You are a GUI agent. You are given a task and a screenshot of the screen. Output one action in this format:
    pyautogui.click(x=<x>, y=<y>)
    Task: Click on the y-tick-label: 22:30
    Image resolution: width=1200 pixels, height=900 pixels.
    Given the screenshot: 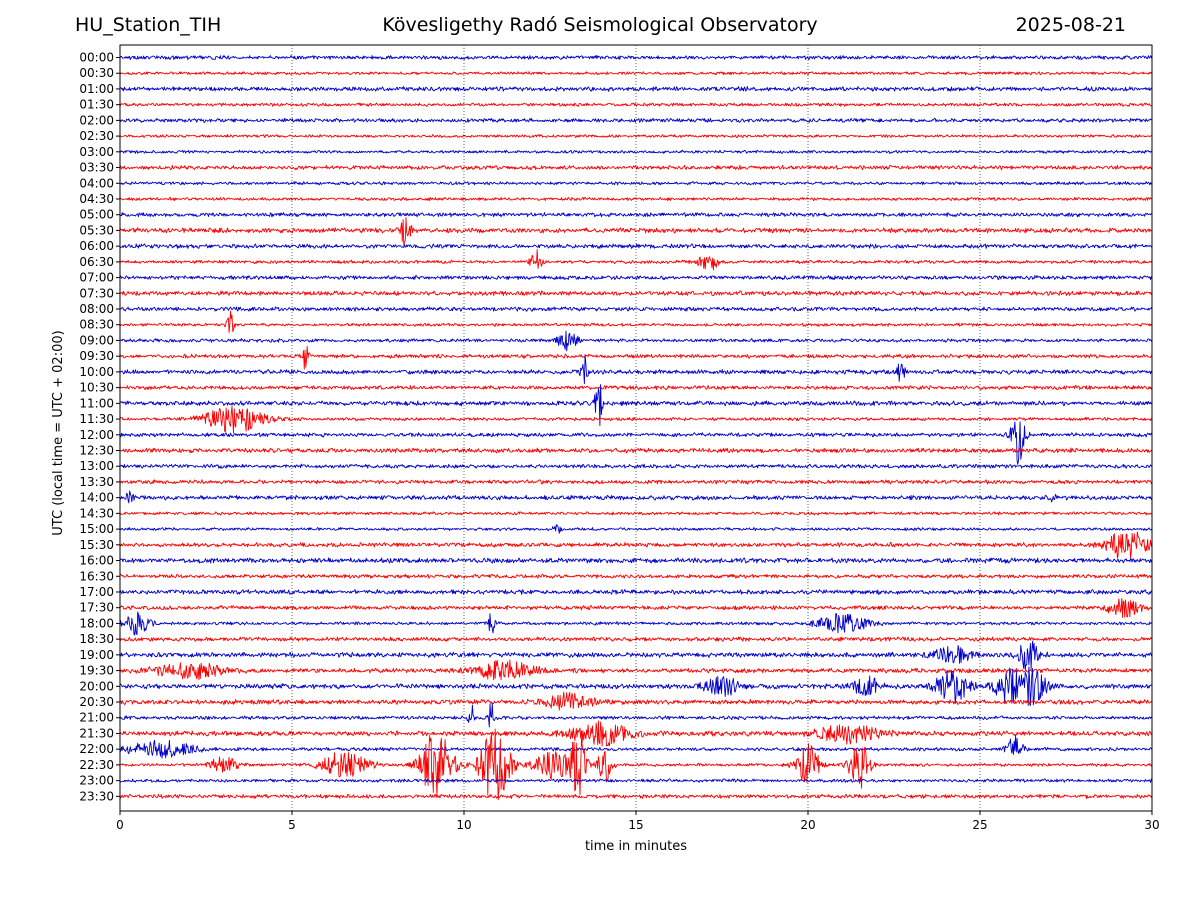 What is the action you would take?
    pyautogui.click(x=96, y=765)
    